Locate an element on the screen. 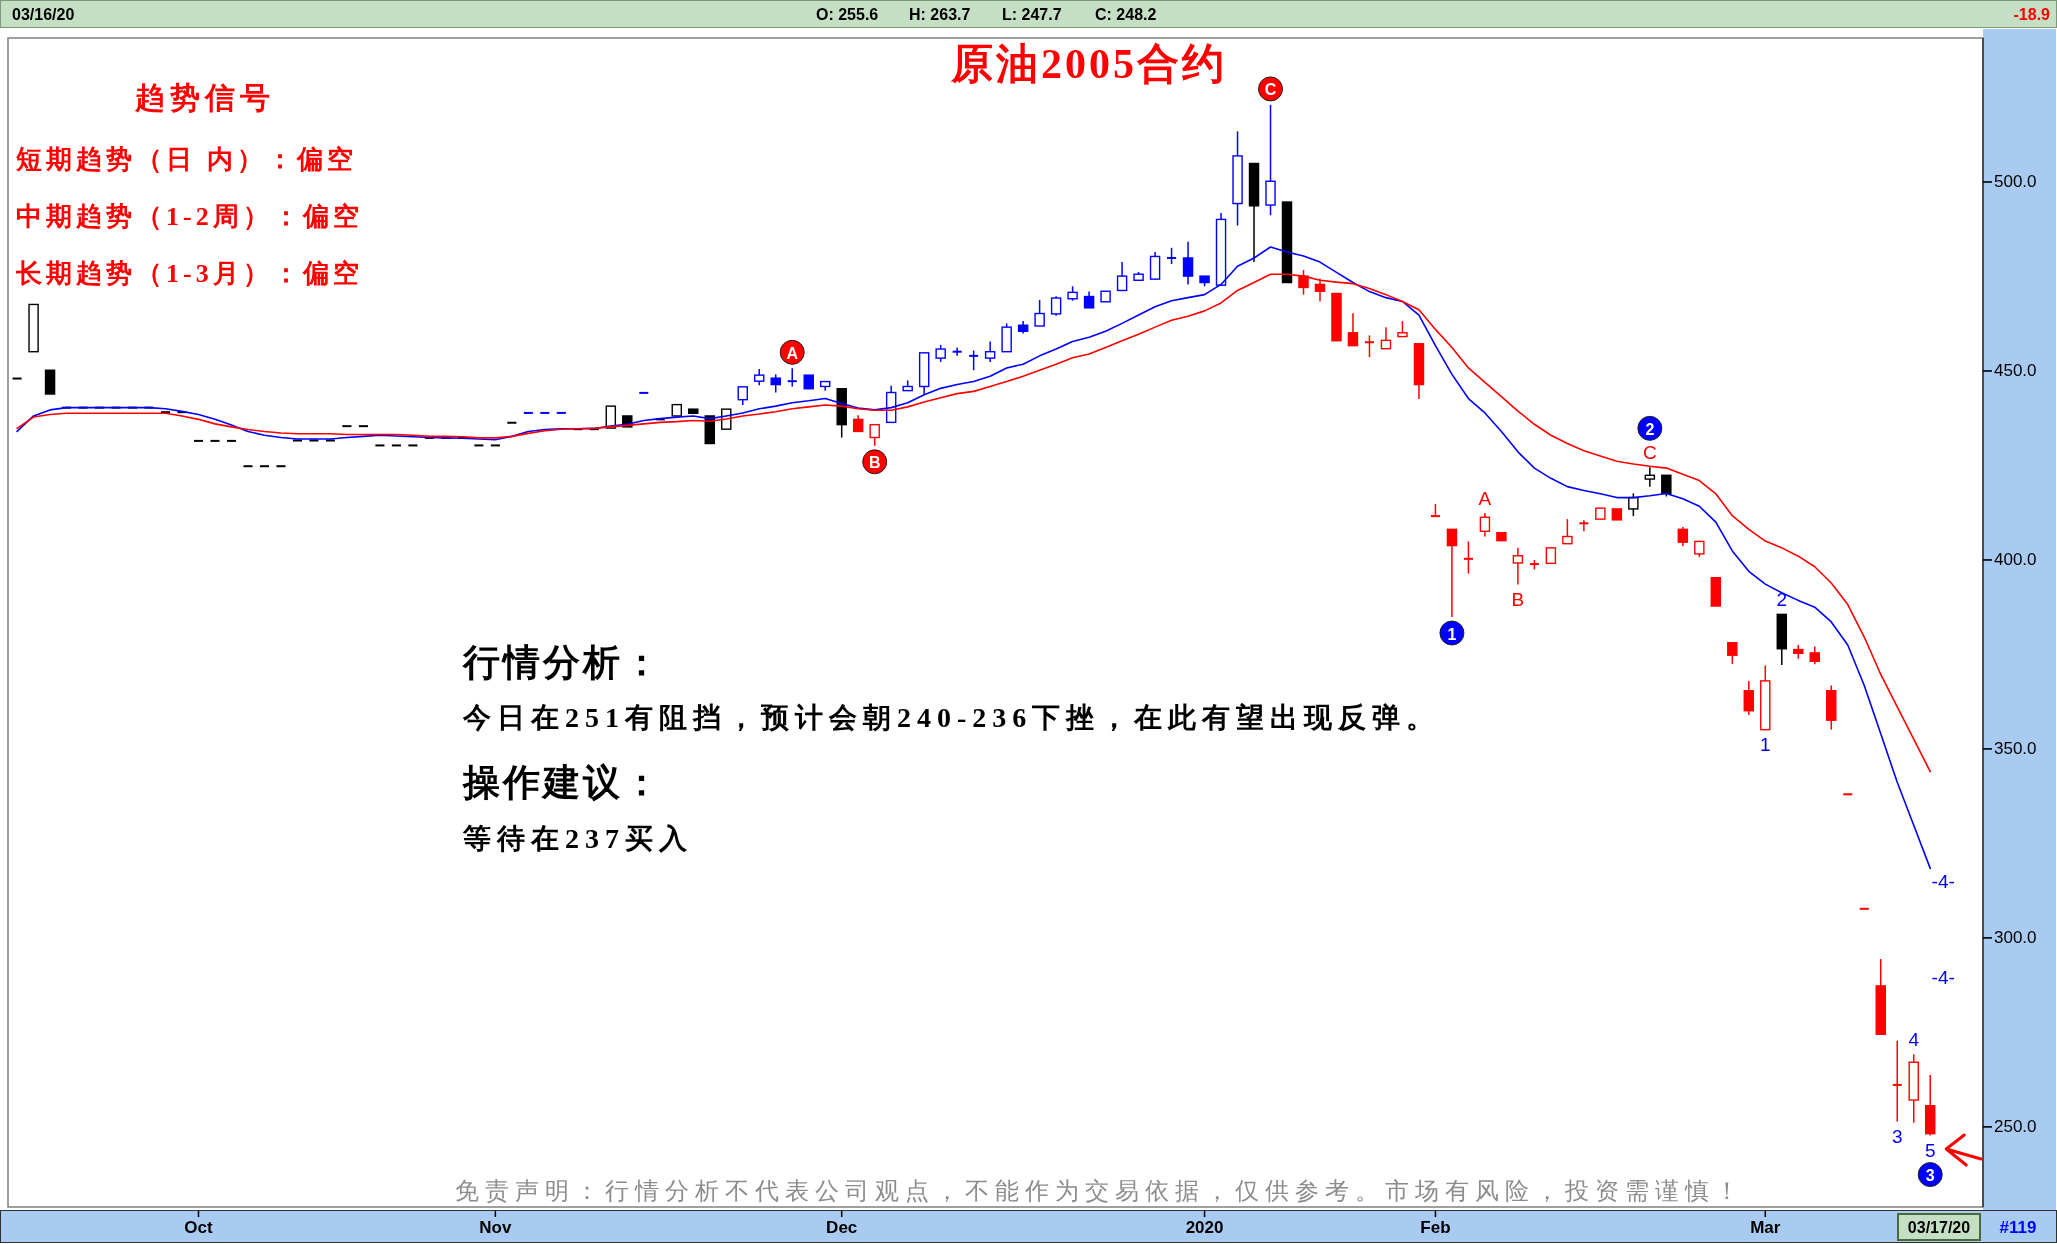 This screenshot has width=2057, height=1244. y-tick-label: 500.0 is located at coordinates (2015, 182).